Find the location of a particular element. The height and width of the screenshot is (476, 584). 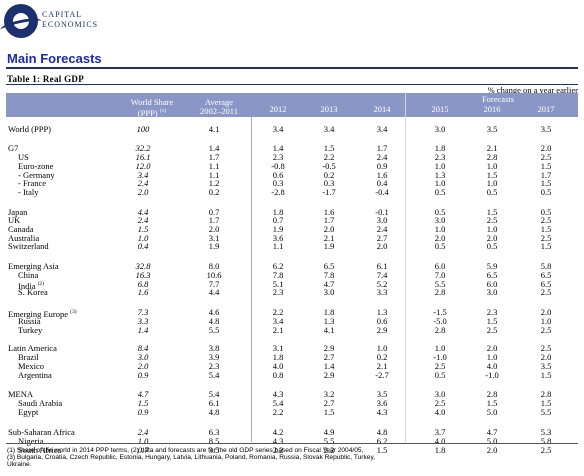

row-label: China is located at coordinates (28, 275).